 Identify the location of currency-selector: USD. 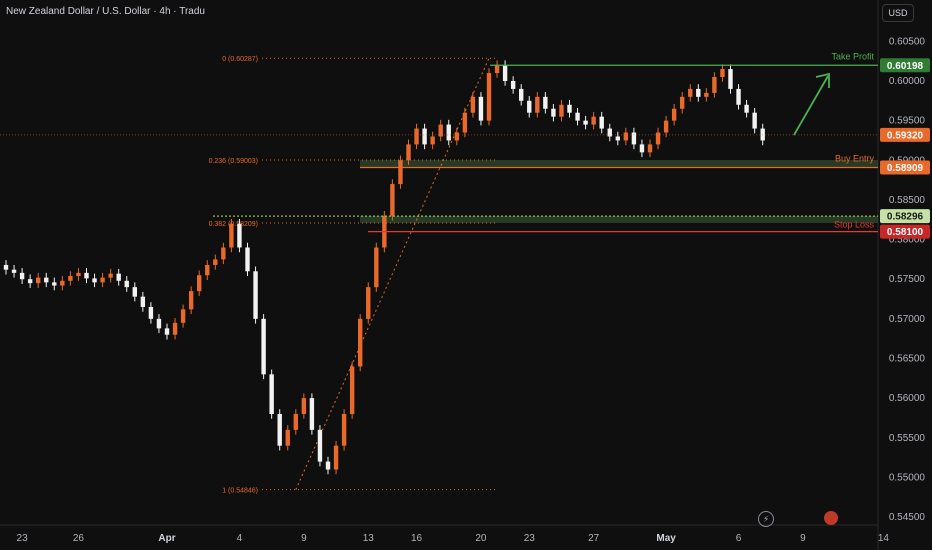
(898, 13).